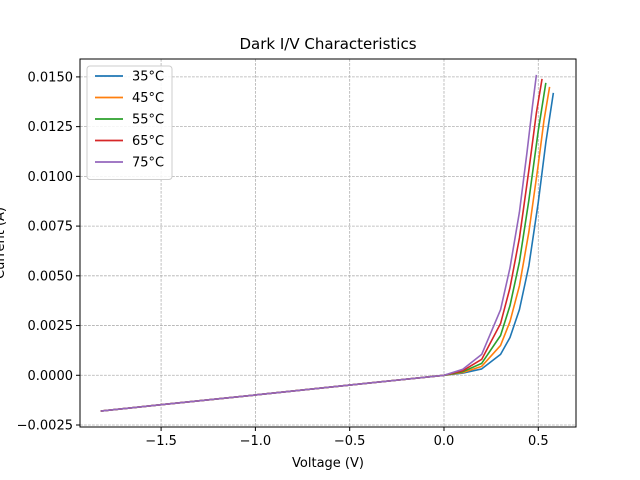 The image size is (640, 480). What do you see at coordinates (161, 441) in the screenshot?
I see `x-tick-label: −1.5` at bounding box center [161, 441].